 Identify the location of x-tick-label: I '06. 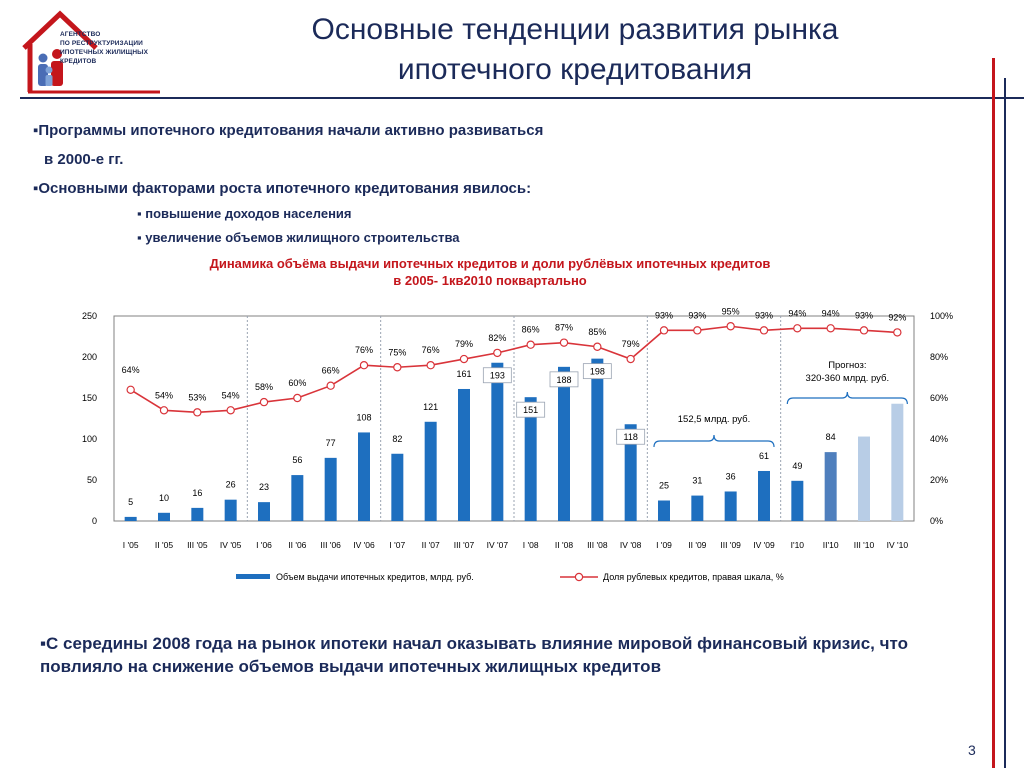
(264, 545).